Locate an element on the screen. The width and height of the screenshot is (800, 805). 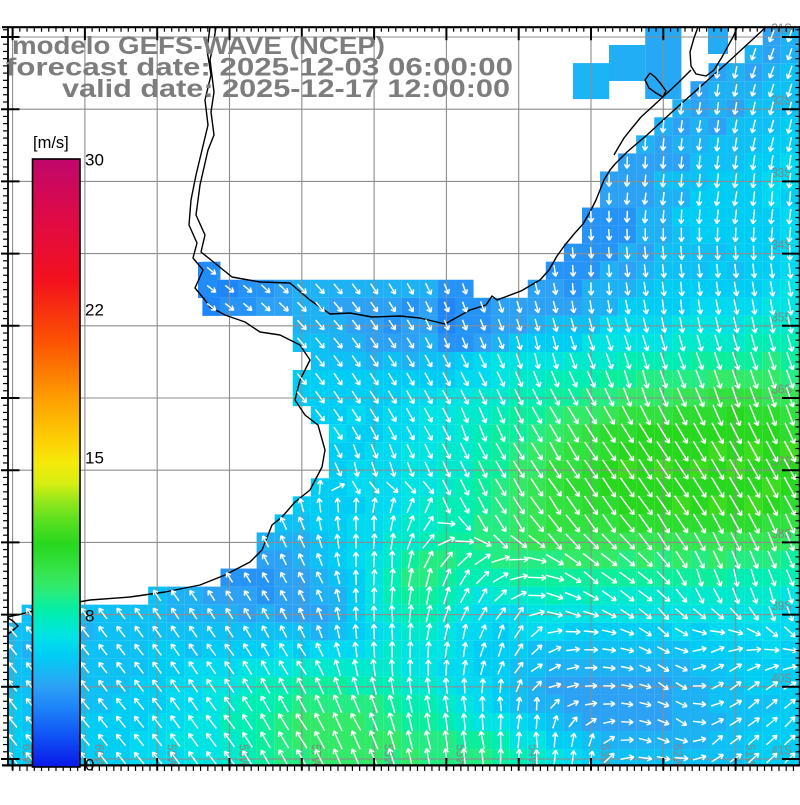
svg-text: 30 is located at coordinates (94, 160).